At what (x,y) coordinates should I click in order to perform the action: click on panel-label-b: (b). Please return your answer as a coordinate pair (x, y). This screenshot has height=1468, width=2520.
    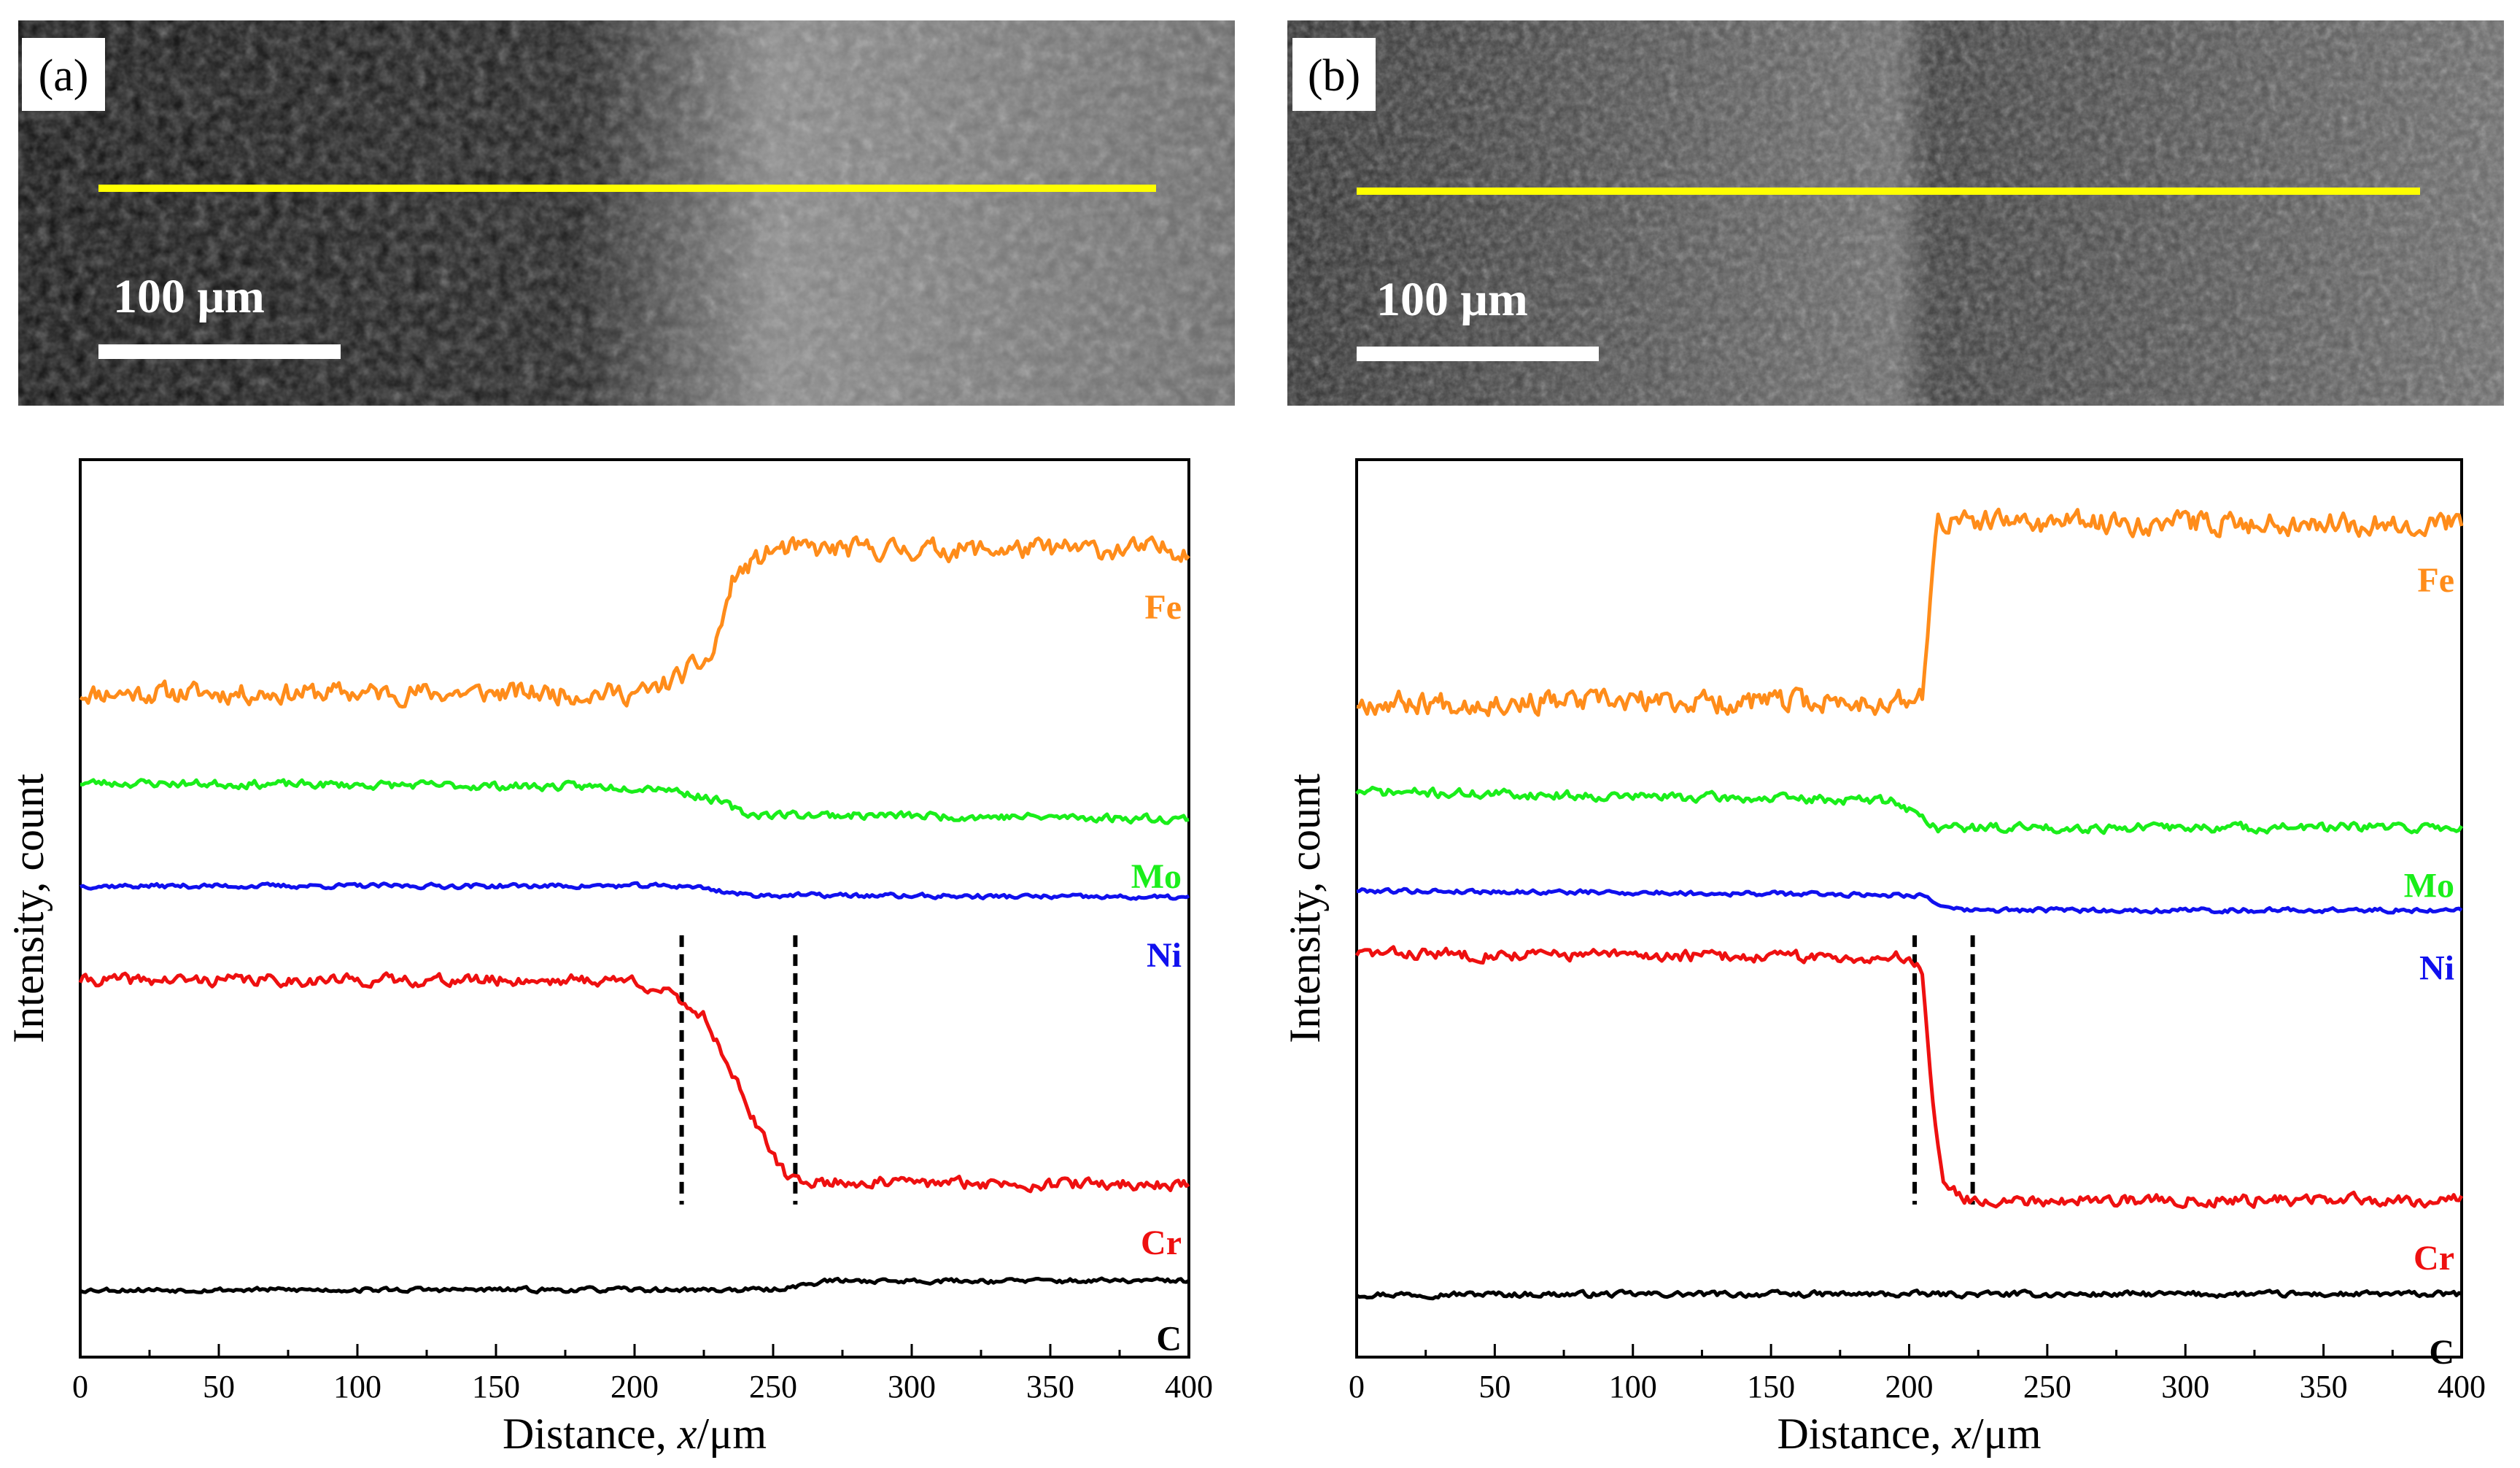
    Looking at the image, I should click on (1334, 76).